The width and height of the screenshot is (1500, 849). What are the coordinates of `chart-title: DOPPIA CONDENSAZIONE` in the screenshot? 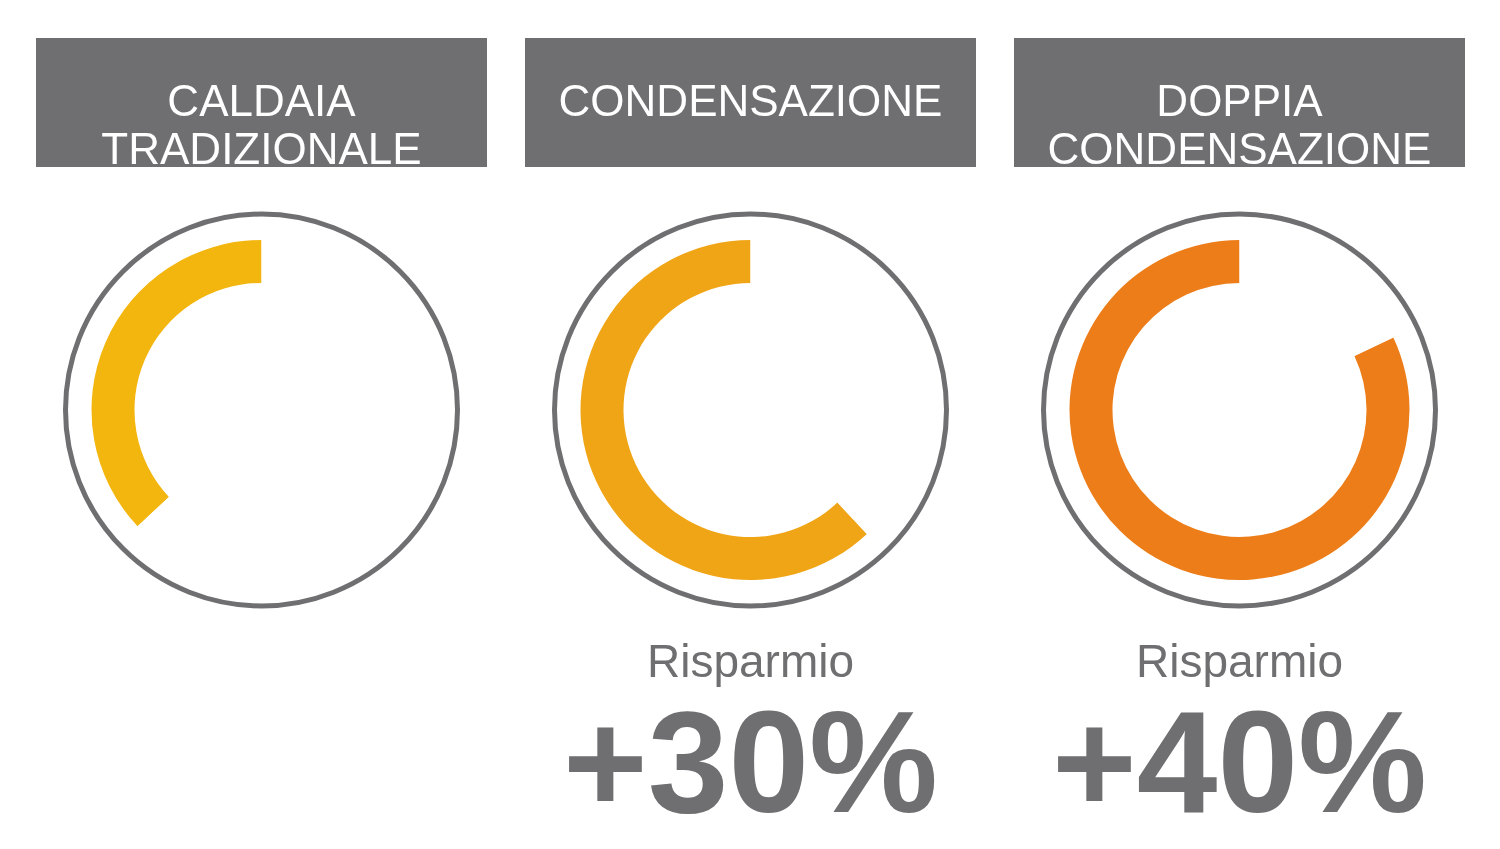 It's located at (1239, 124).